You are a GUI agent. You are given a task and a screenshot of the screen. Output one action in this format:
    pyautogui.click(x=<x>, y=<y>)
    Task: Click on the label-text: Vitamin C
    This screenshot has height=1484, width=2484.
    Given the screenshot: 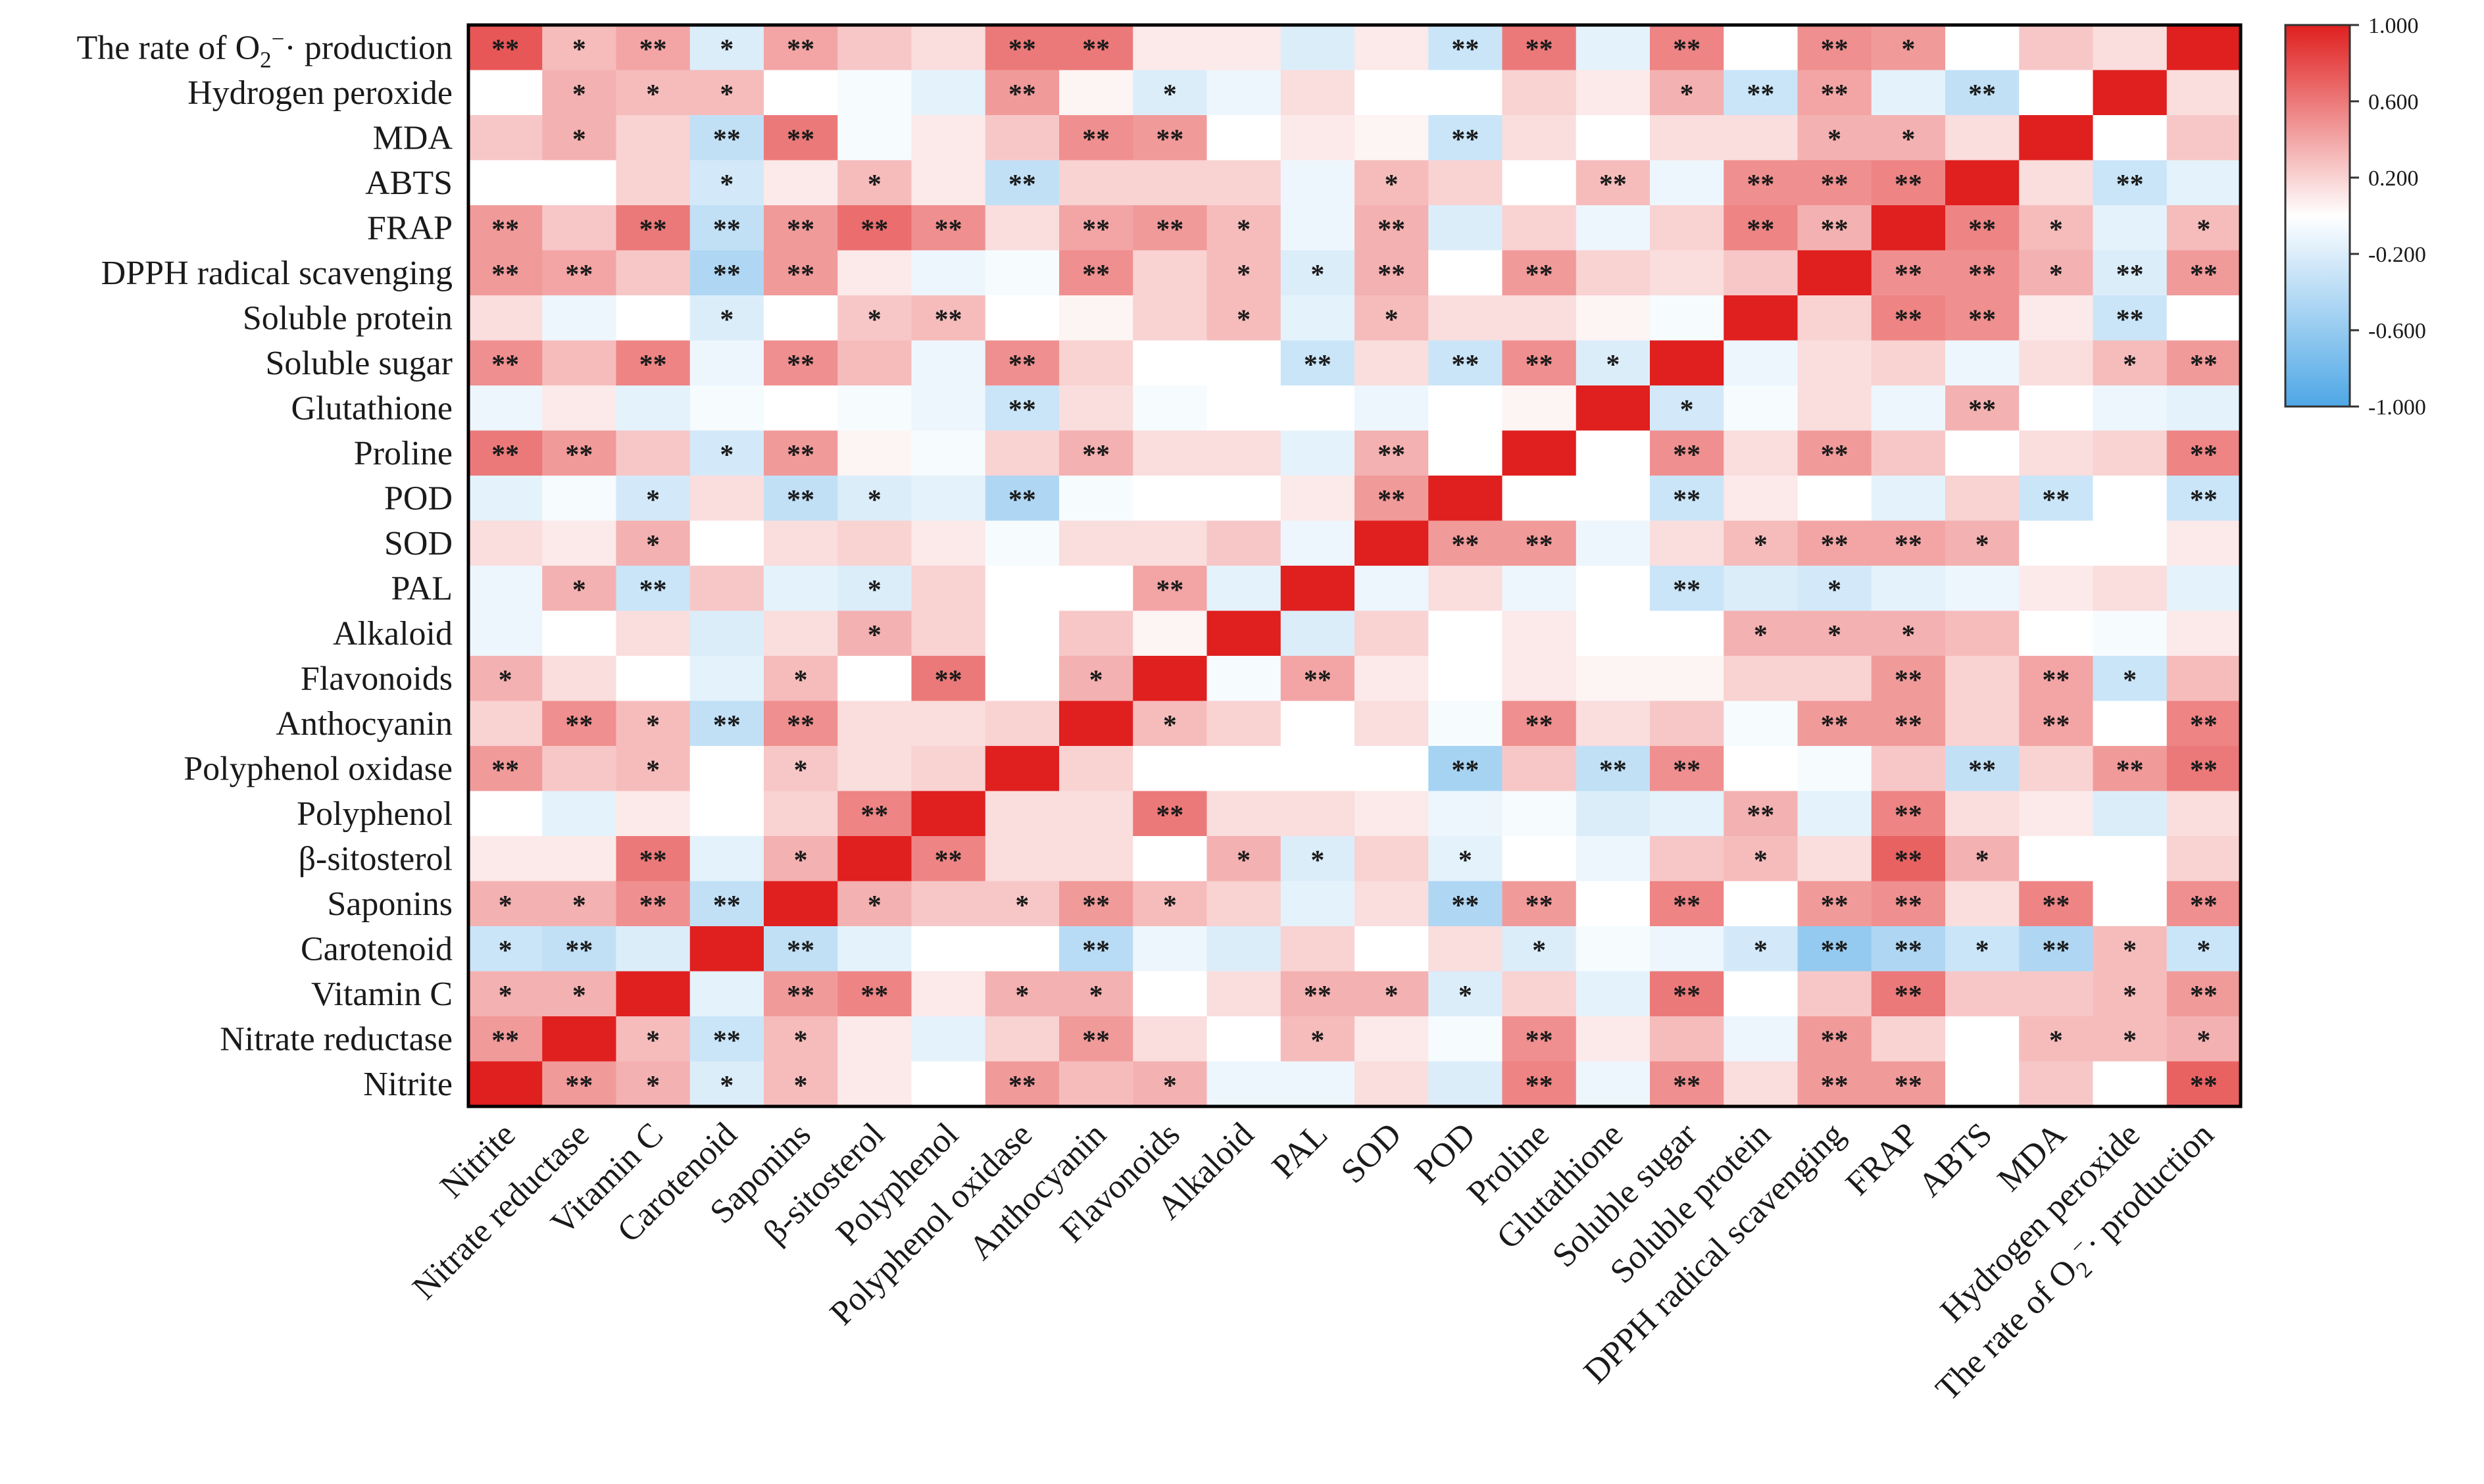 What is the action you would take?
    pyautogui.click(x=382, y=994)
    